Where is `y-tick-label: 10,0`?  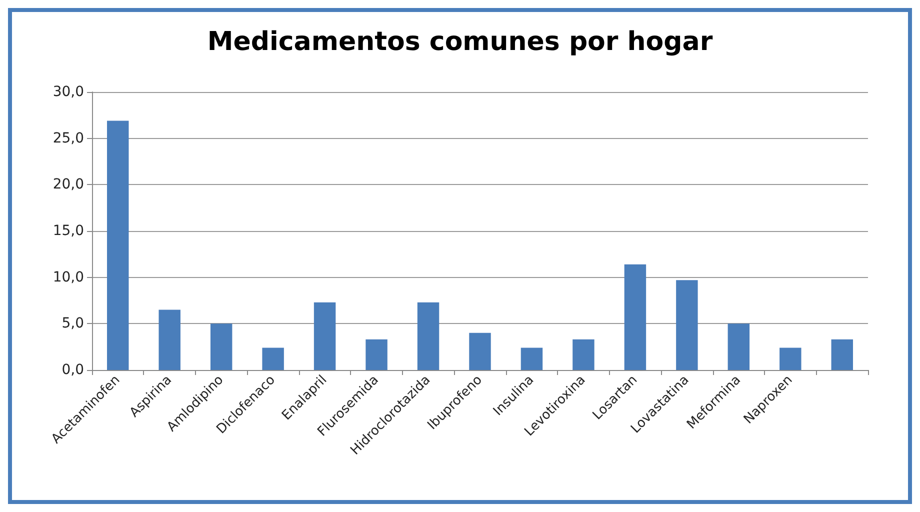
y-tick-label: 10,0 is located at coordinates (68, 277).